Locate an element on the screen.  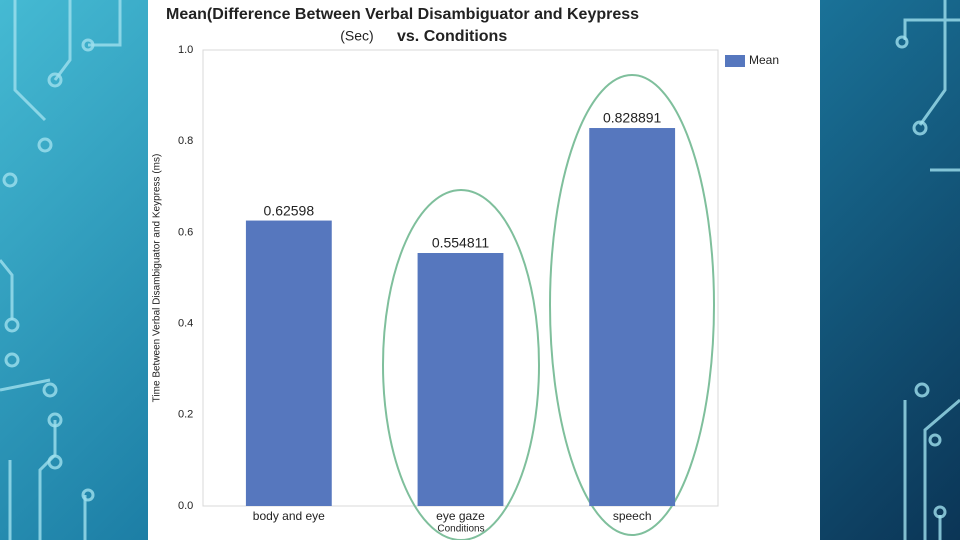
y-tick-label: 1.0 is located at coordinates (185, 50).